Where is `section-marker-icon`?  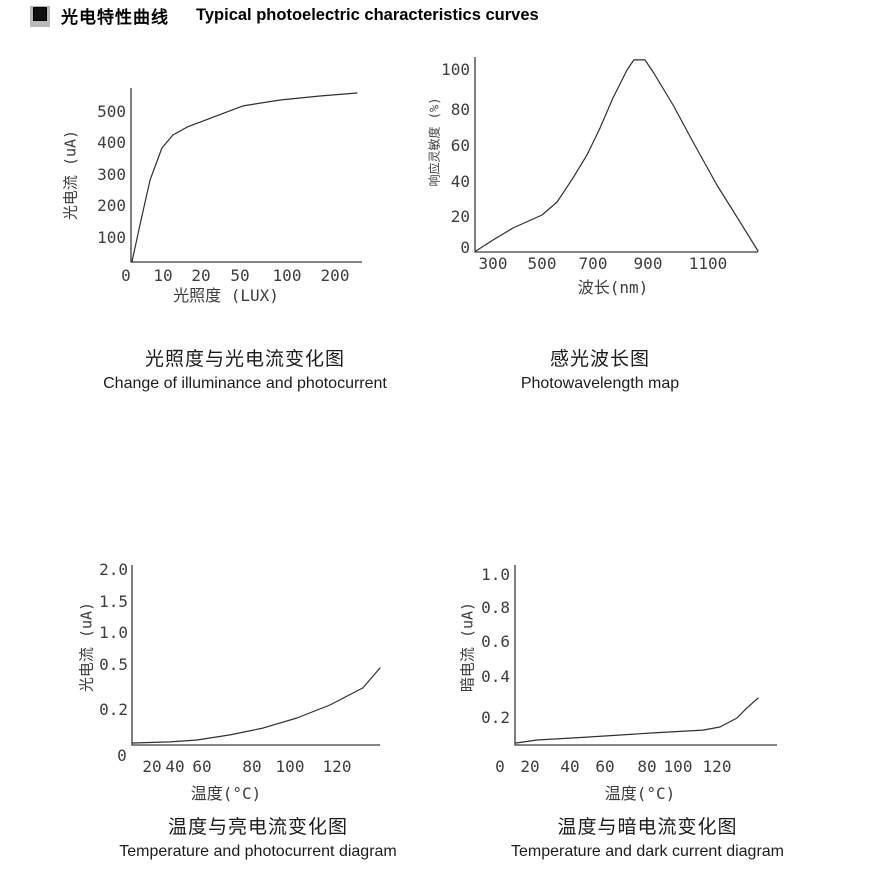 section-marker-icon is located at coordinates (41, 16).